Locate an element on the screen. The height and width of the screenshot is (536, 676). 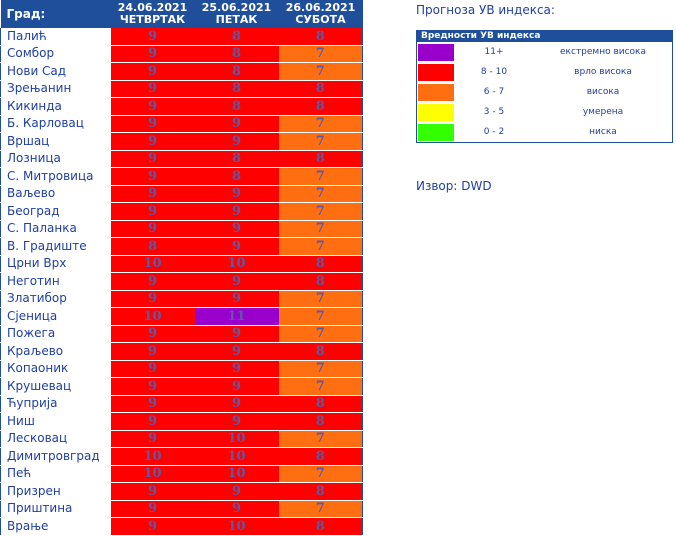
table-row: Златибор 9 9 7 is located at coordinates (181, 299).